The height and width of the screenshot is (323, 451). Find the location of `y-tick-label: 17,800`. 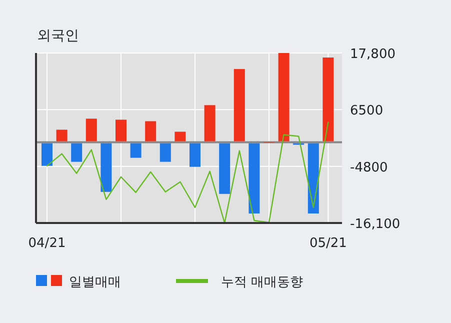

y-tick-label: 17,800 is located at coordinates (373, 54).